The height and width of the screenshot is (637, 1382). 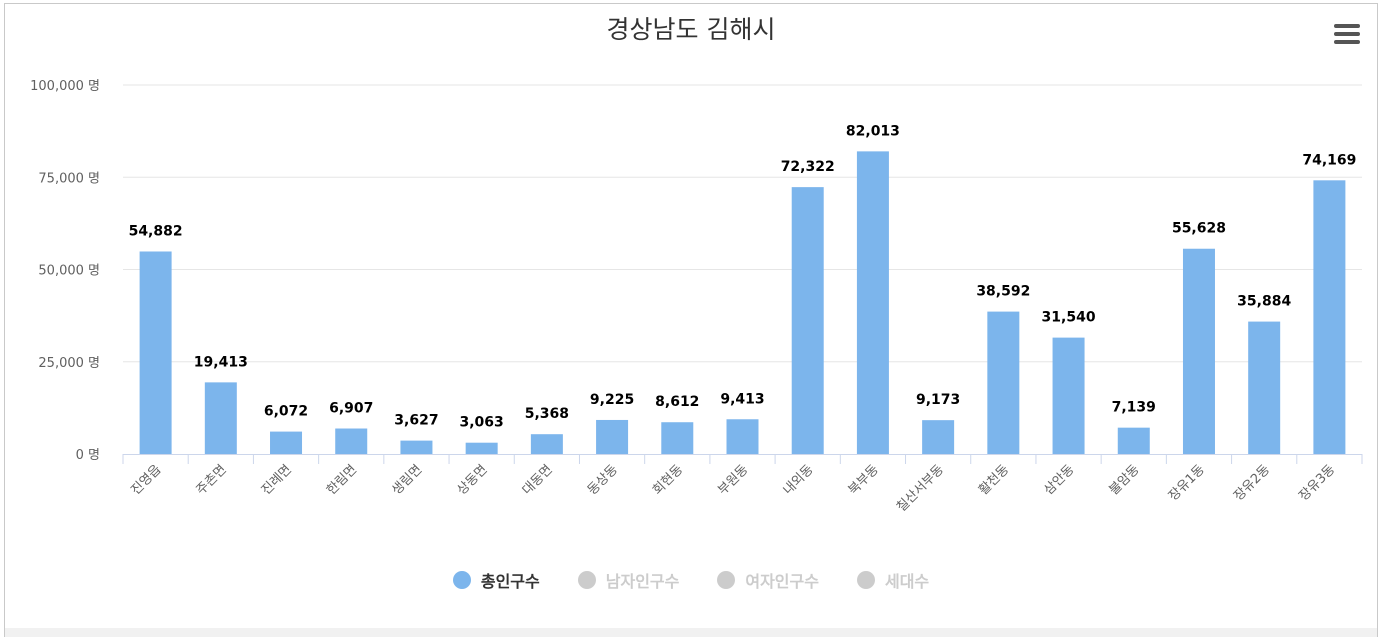 What do you see at coordinates (156, 231) in the screenshot?
I see `data-label: 54,882` at bounding box center [156, 231].